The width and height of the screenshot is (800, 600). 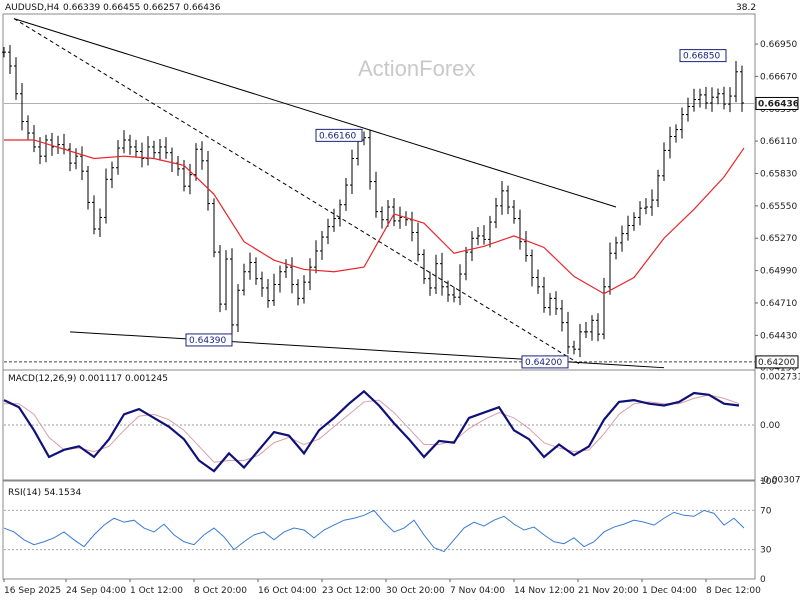 What do you see at coordinates (780, 481) in the screenshot?
I see `macd-tick-label: -0.003077` at bounding box center [780, 481].